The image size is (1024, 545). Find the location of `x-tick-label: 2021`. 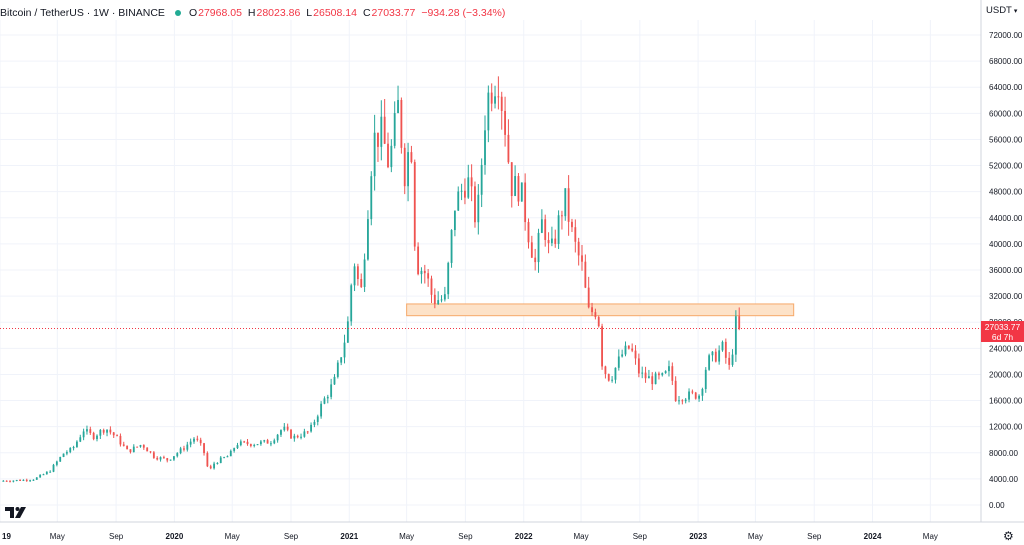

x-tick-label: 2021 is located at coordinates (349, 536).